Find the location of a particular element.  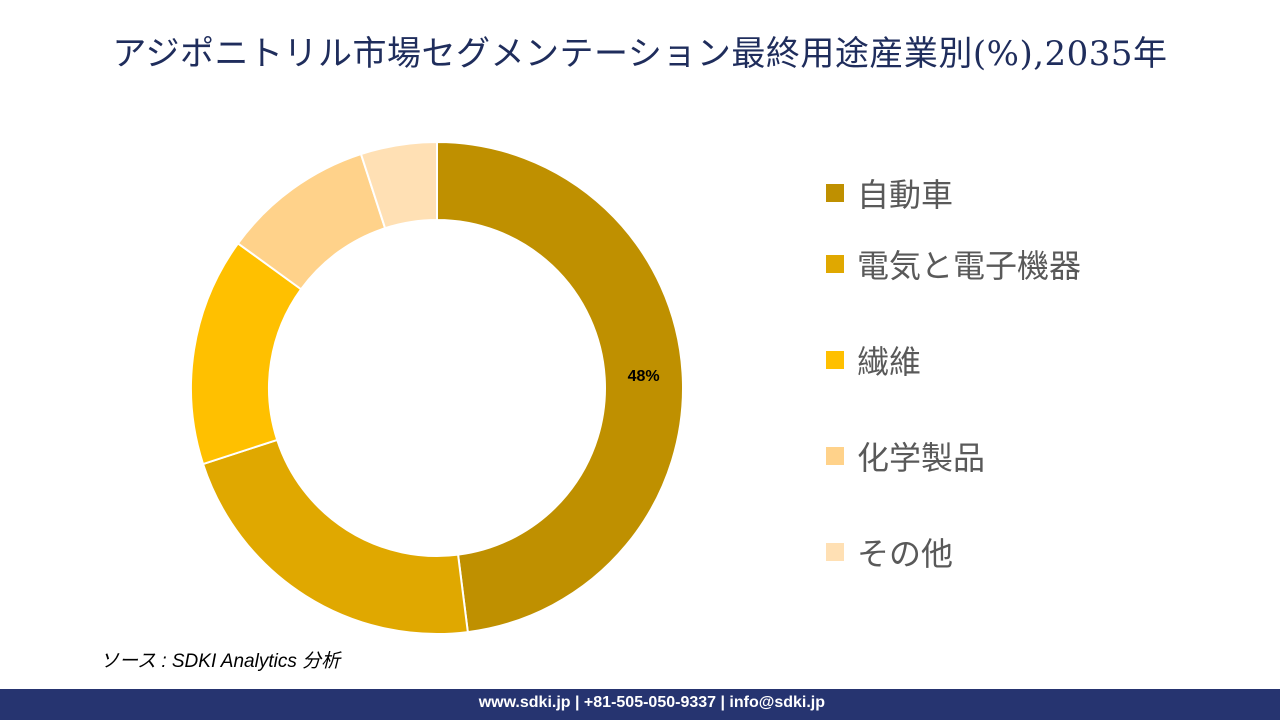

source-note: ソース : SDKI Analytics 分析 is located at coordinates (220, 661).